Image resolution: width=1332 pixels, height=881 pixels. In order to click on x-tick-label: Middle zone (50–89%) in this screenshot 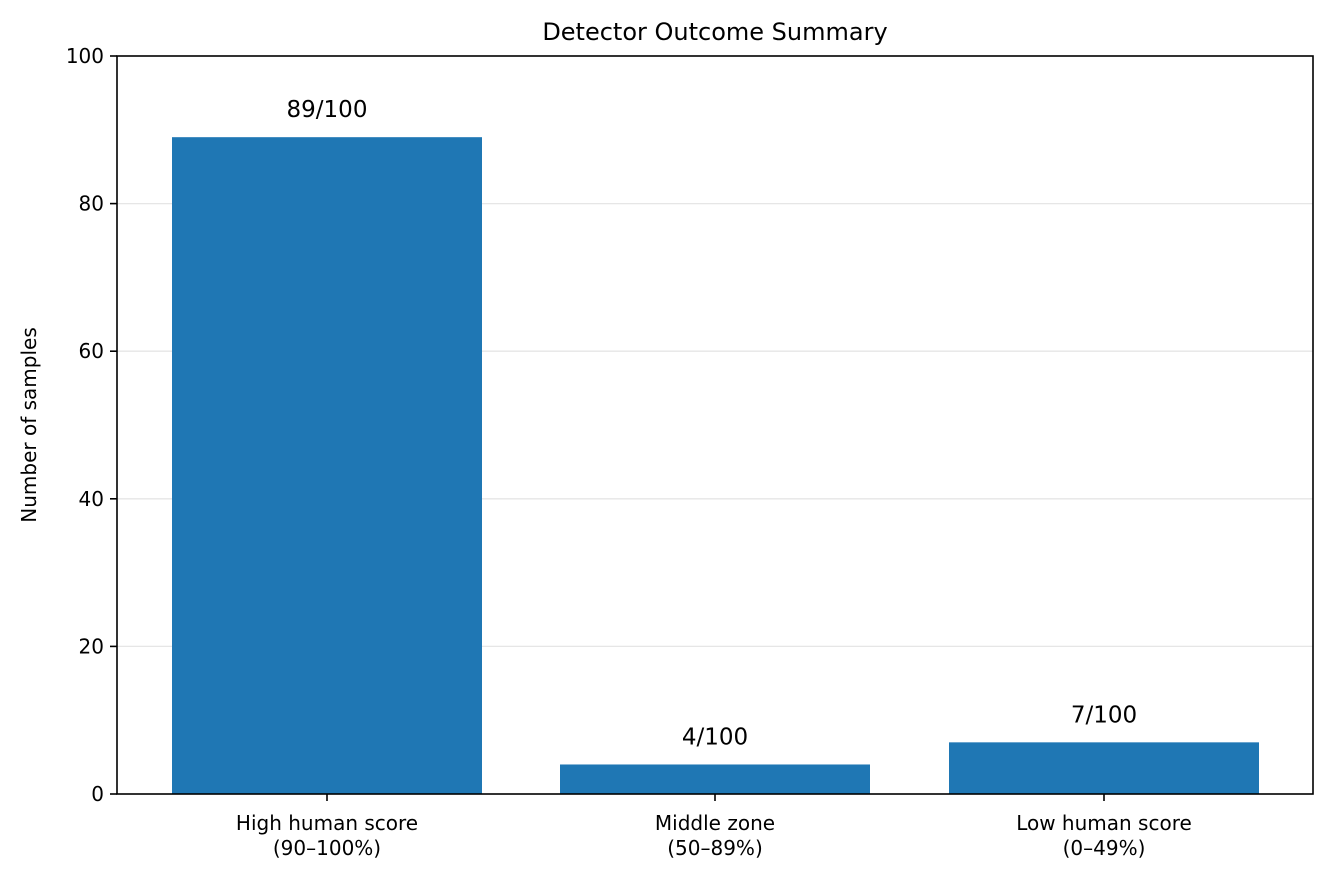, I will do `click(715, 835)`.